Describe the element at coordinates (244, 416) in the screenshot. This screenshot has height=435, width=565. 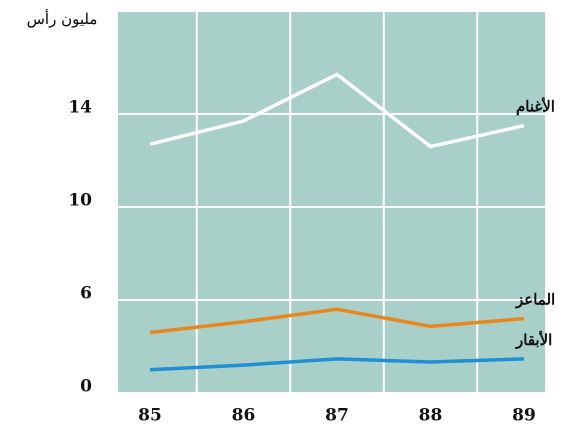
I see `x-tick-label: 86` at that location.